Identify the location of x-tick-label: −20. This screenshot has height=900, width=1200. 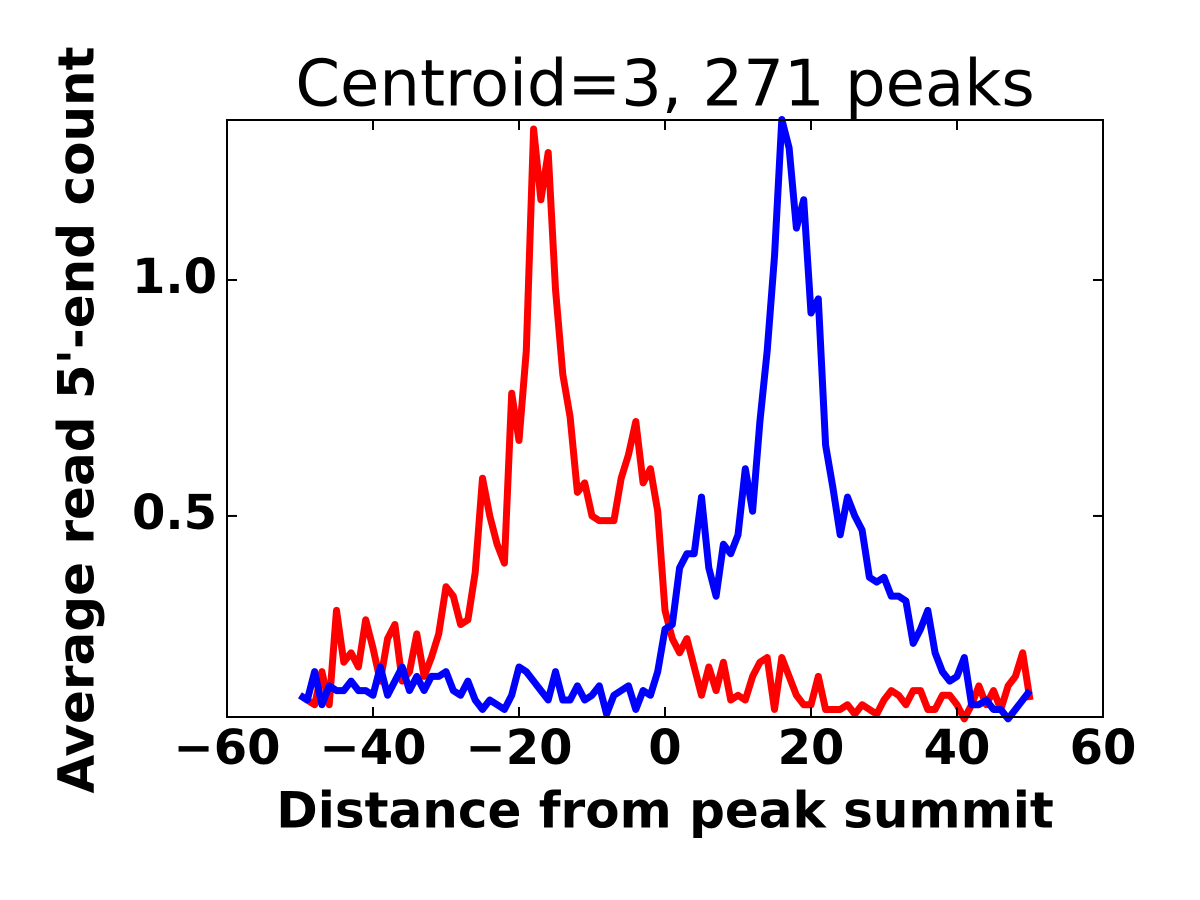
(518, 748).